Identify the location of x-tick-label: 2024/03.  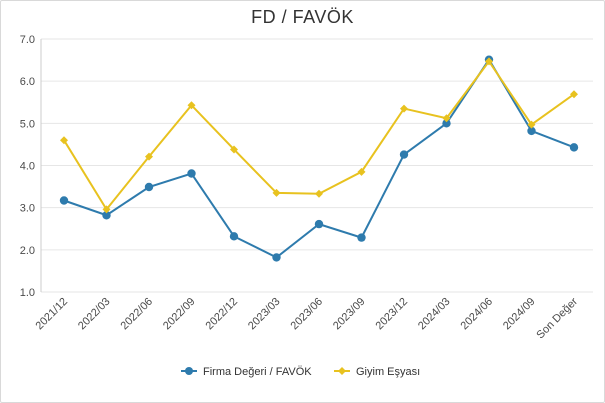
(434, 314).